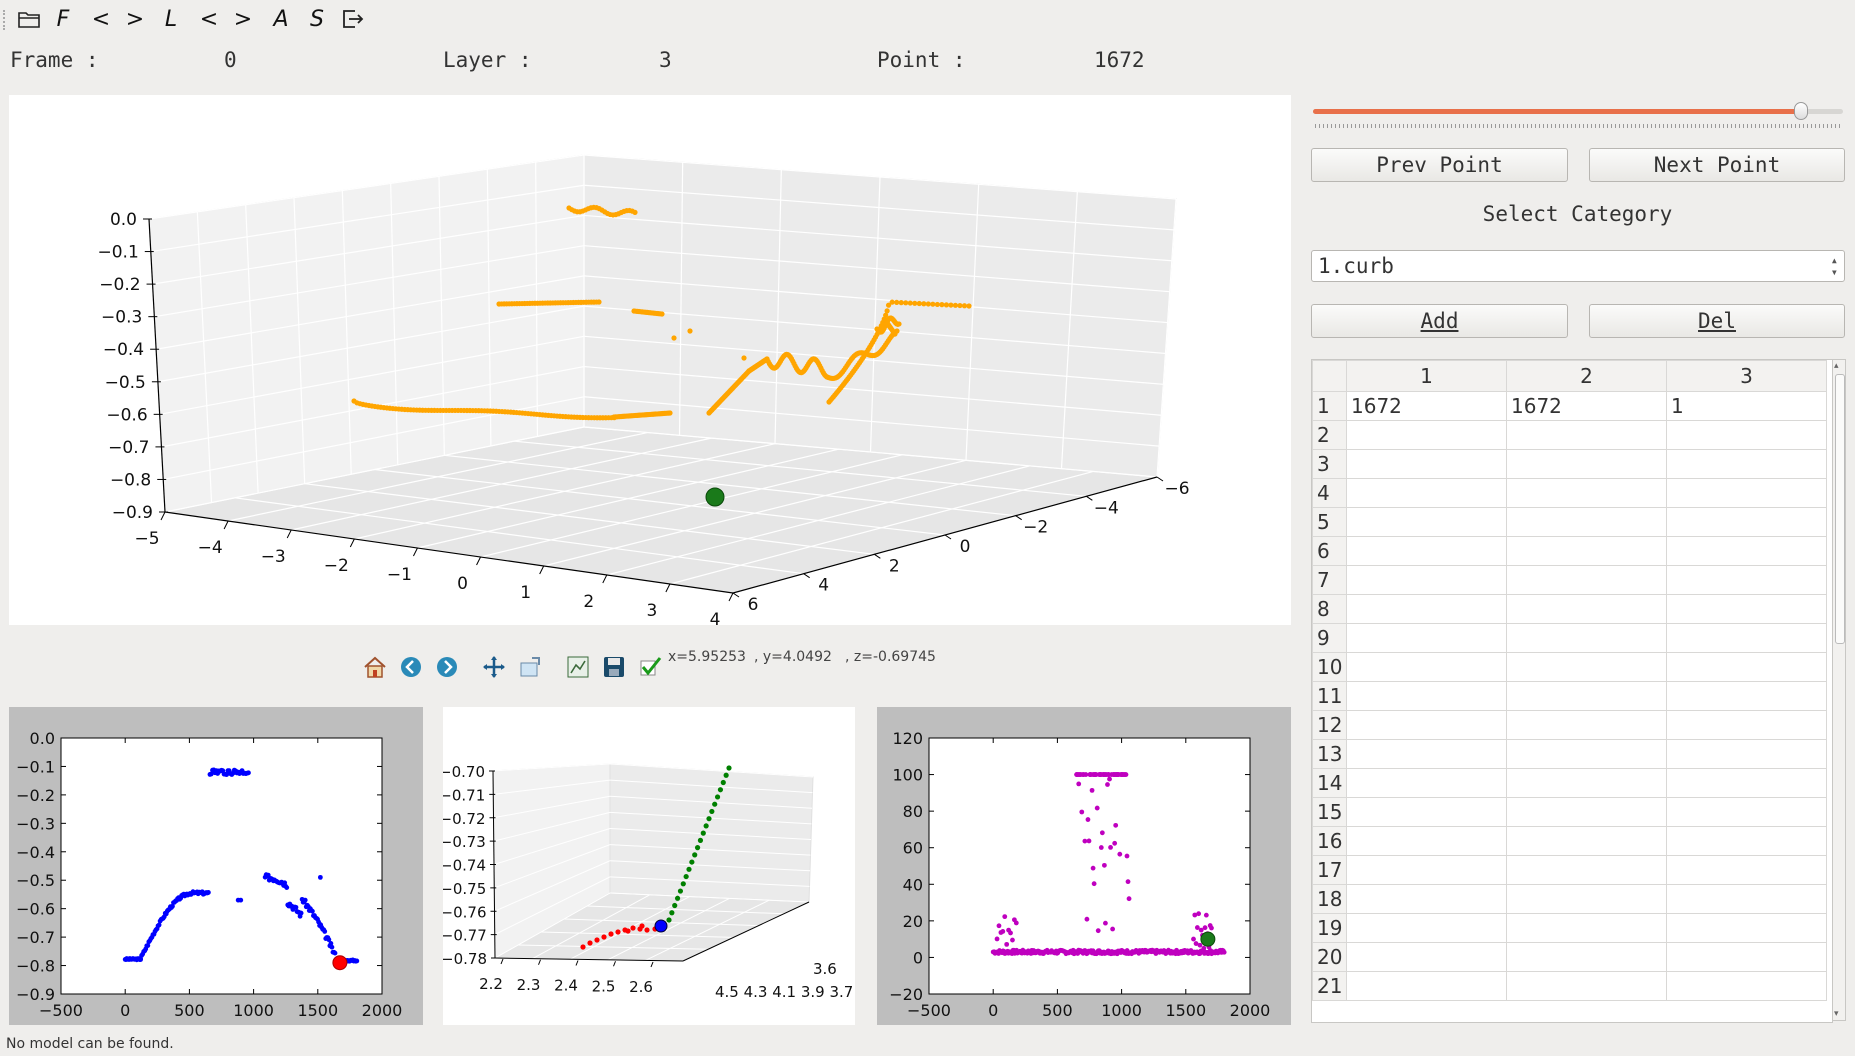  Describe the element at coordinates (578, 667) in the screenshot. I see `configure-subplots-icon` at that location.